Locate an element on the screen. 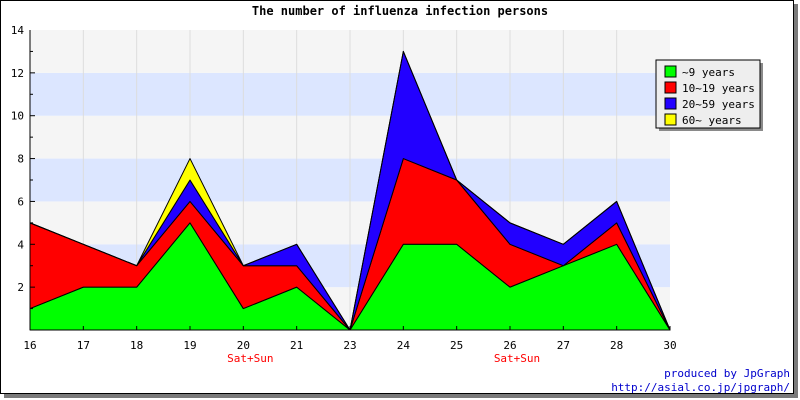  y-tick-label: 8 is located at coordinates (20, 159).